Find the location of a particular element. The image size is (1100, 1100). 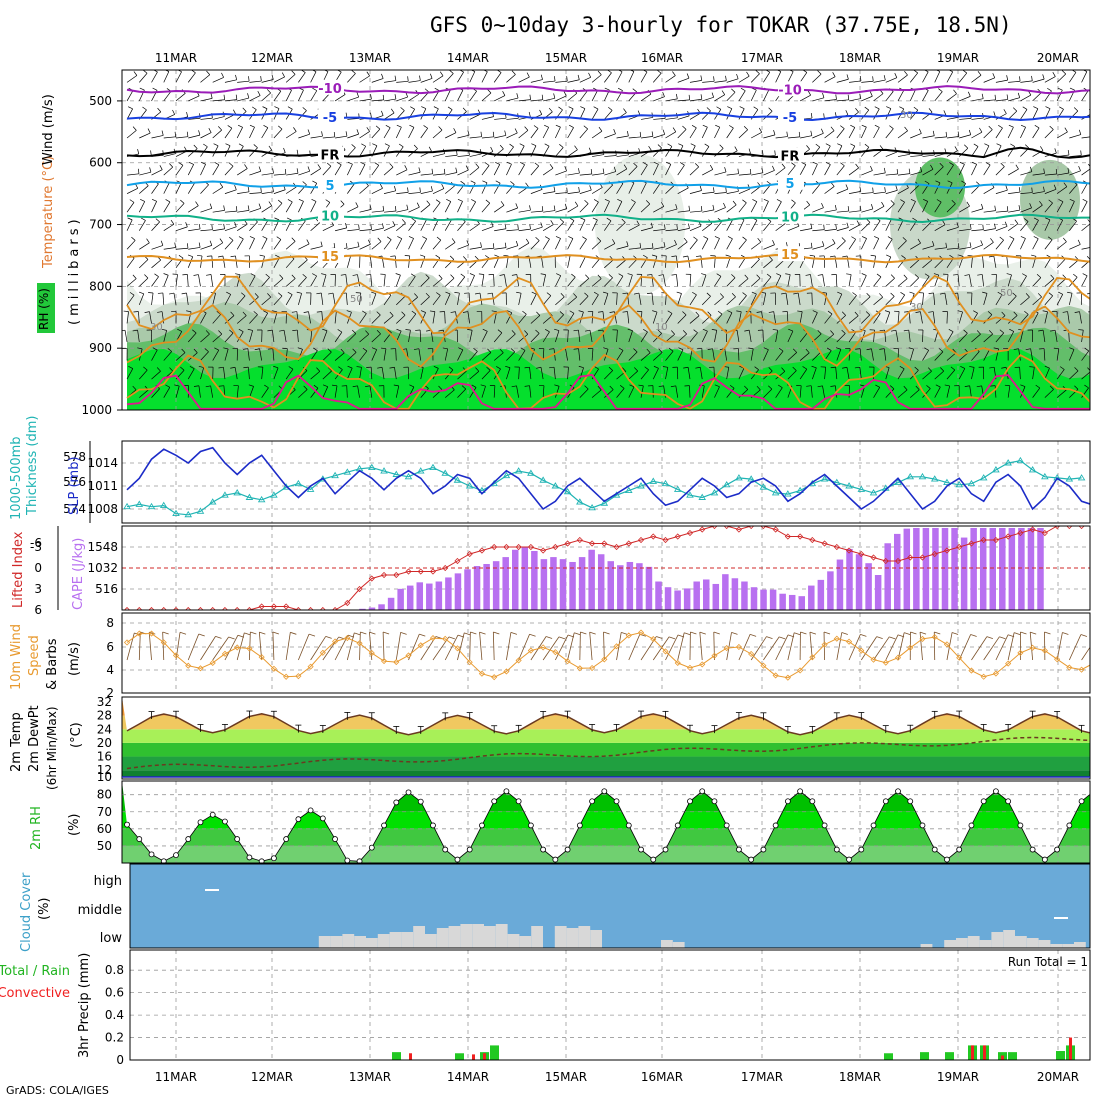

pressure-tick-700: 700 is located at coordinates (100, 225).